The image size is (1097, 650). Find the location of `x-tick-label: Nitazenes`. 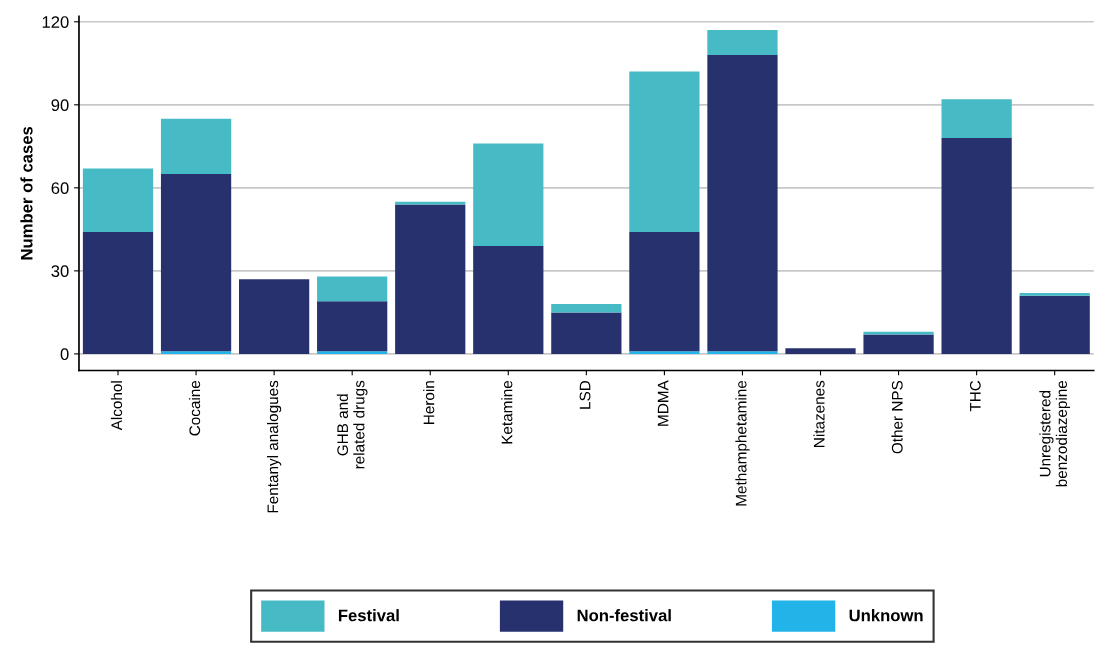

x-tick-label: Nitazenes is located at coordinates (819, 413).